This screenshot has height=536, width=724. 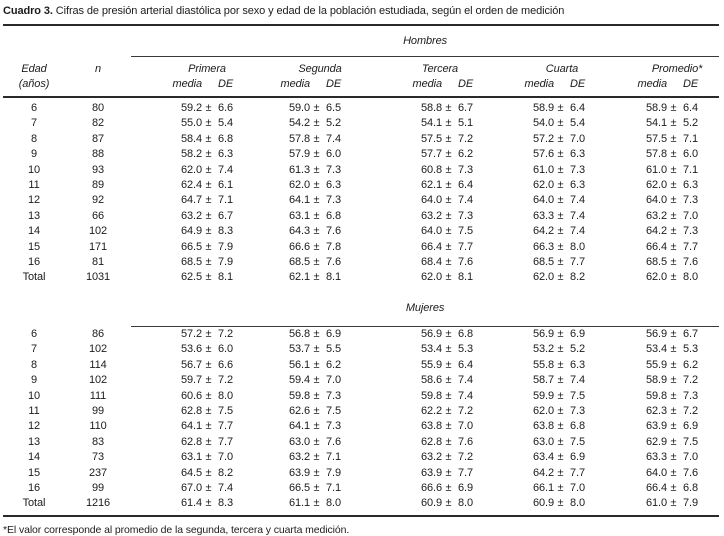 I want to click on cell-edad: 11, so click(x=34, y=185).